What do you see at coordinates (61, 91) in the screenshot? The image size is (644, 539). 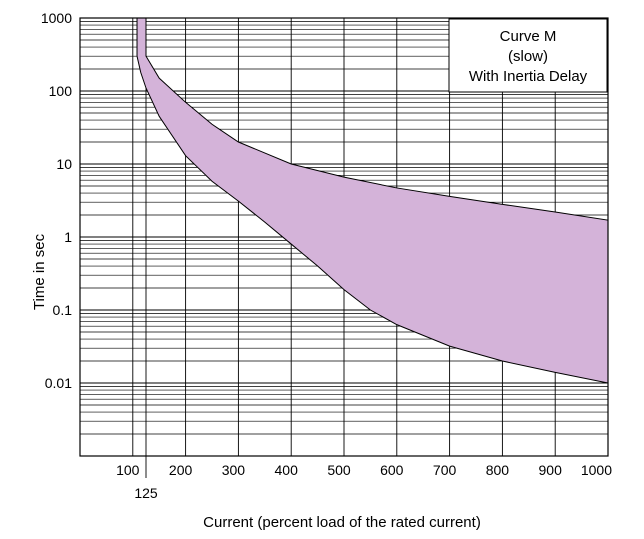 I see `y-tick-label: 100` at bounding box center [61, 91].